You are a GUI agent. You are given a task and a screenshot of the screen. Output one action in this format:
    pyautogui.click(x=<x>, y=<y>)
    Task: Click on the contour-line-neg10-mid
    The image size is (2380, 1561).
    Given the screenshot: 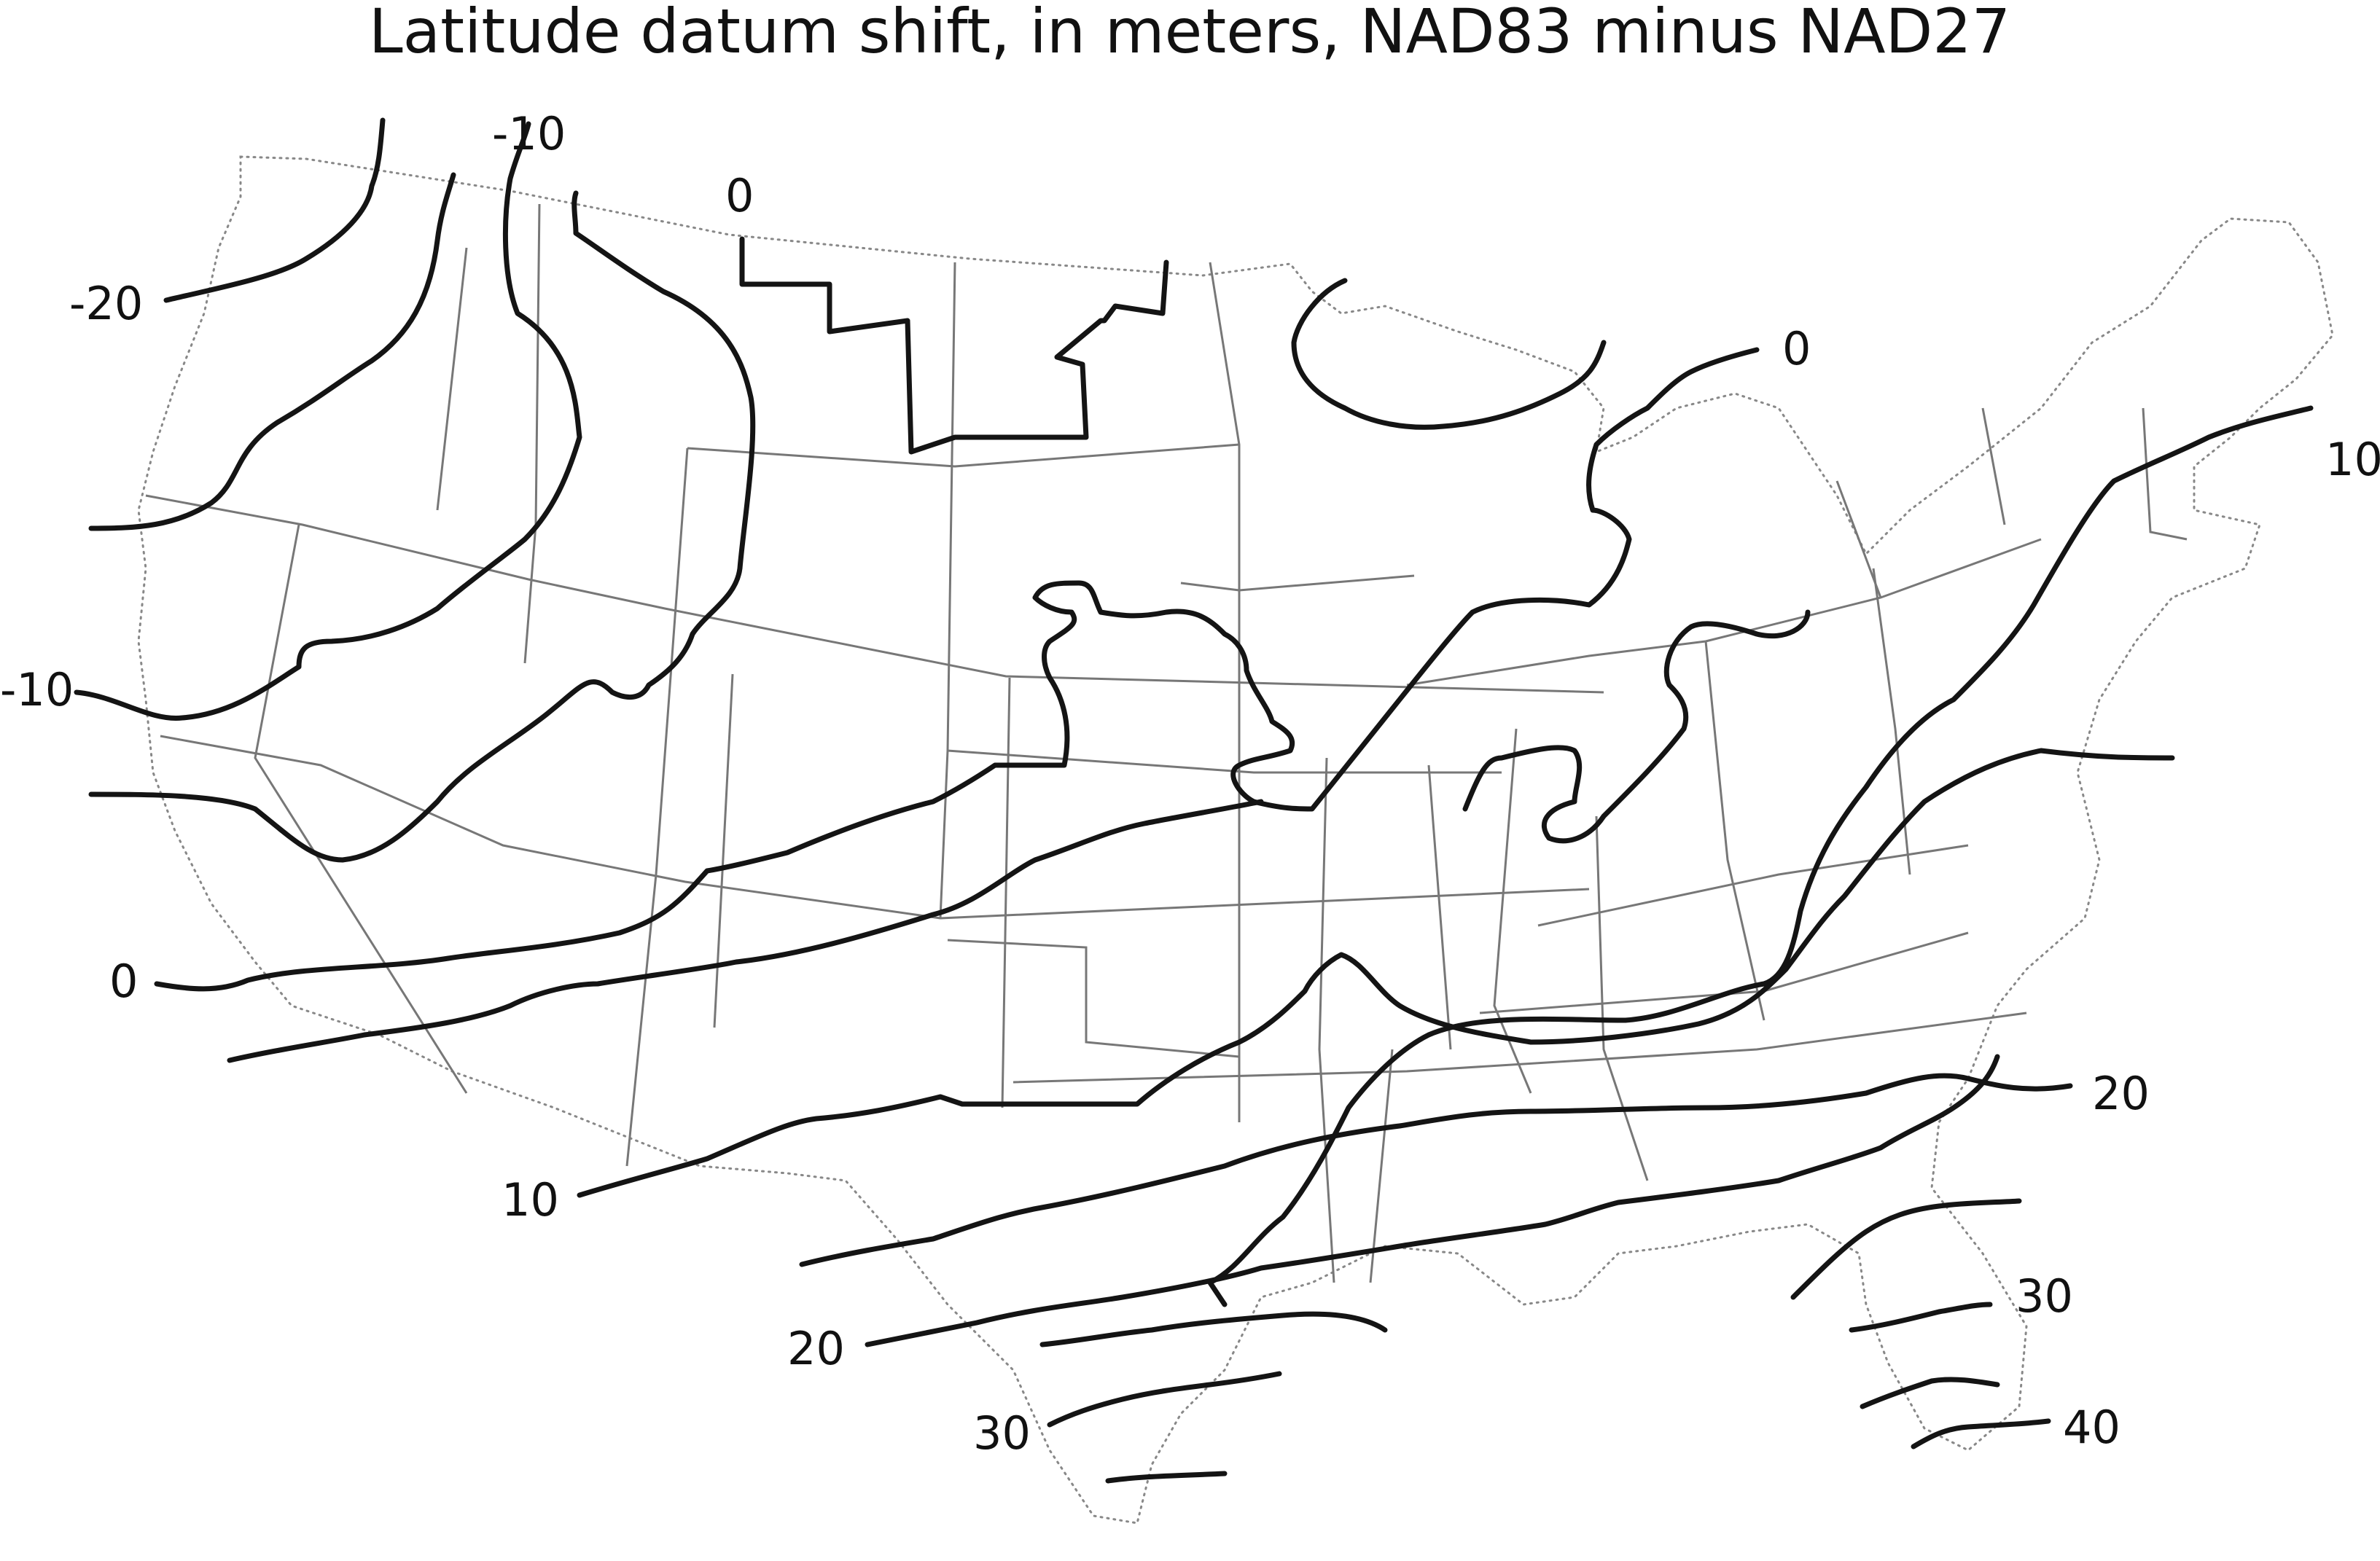 What is the action you would take?
    pyautogui.click(x=328, y=421)
    